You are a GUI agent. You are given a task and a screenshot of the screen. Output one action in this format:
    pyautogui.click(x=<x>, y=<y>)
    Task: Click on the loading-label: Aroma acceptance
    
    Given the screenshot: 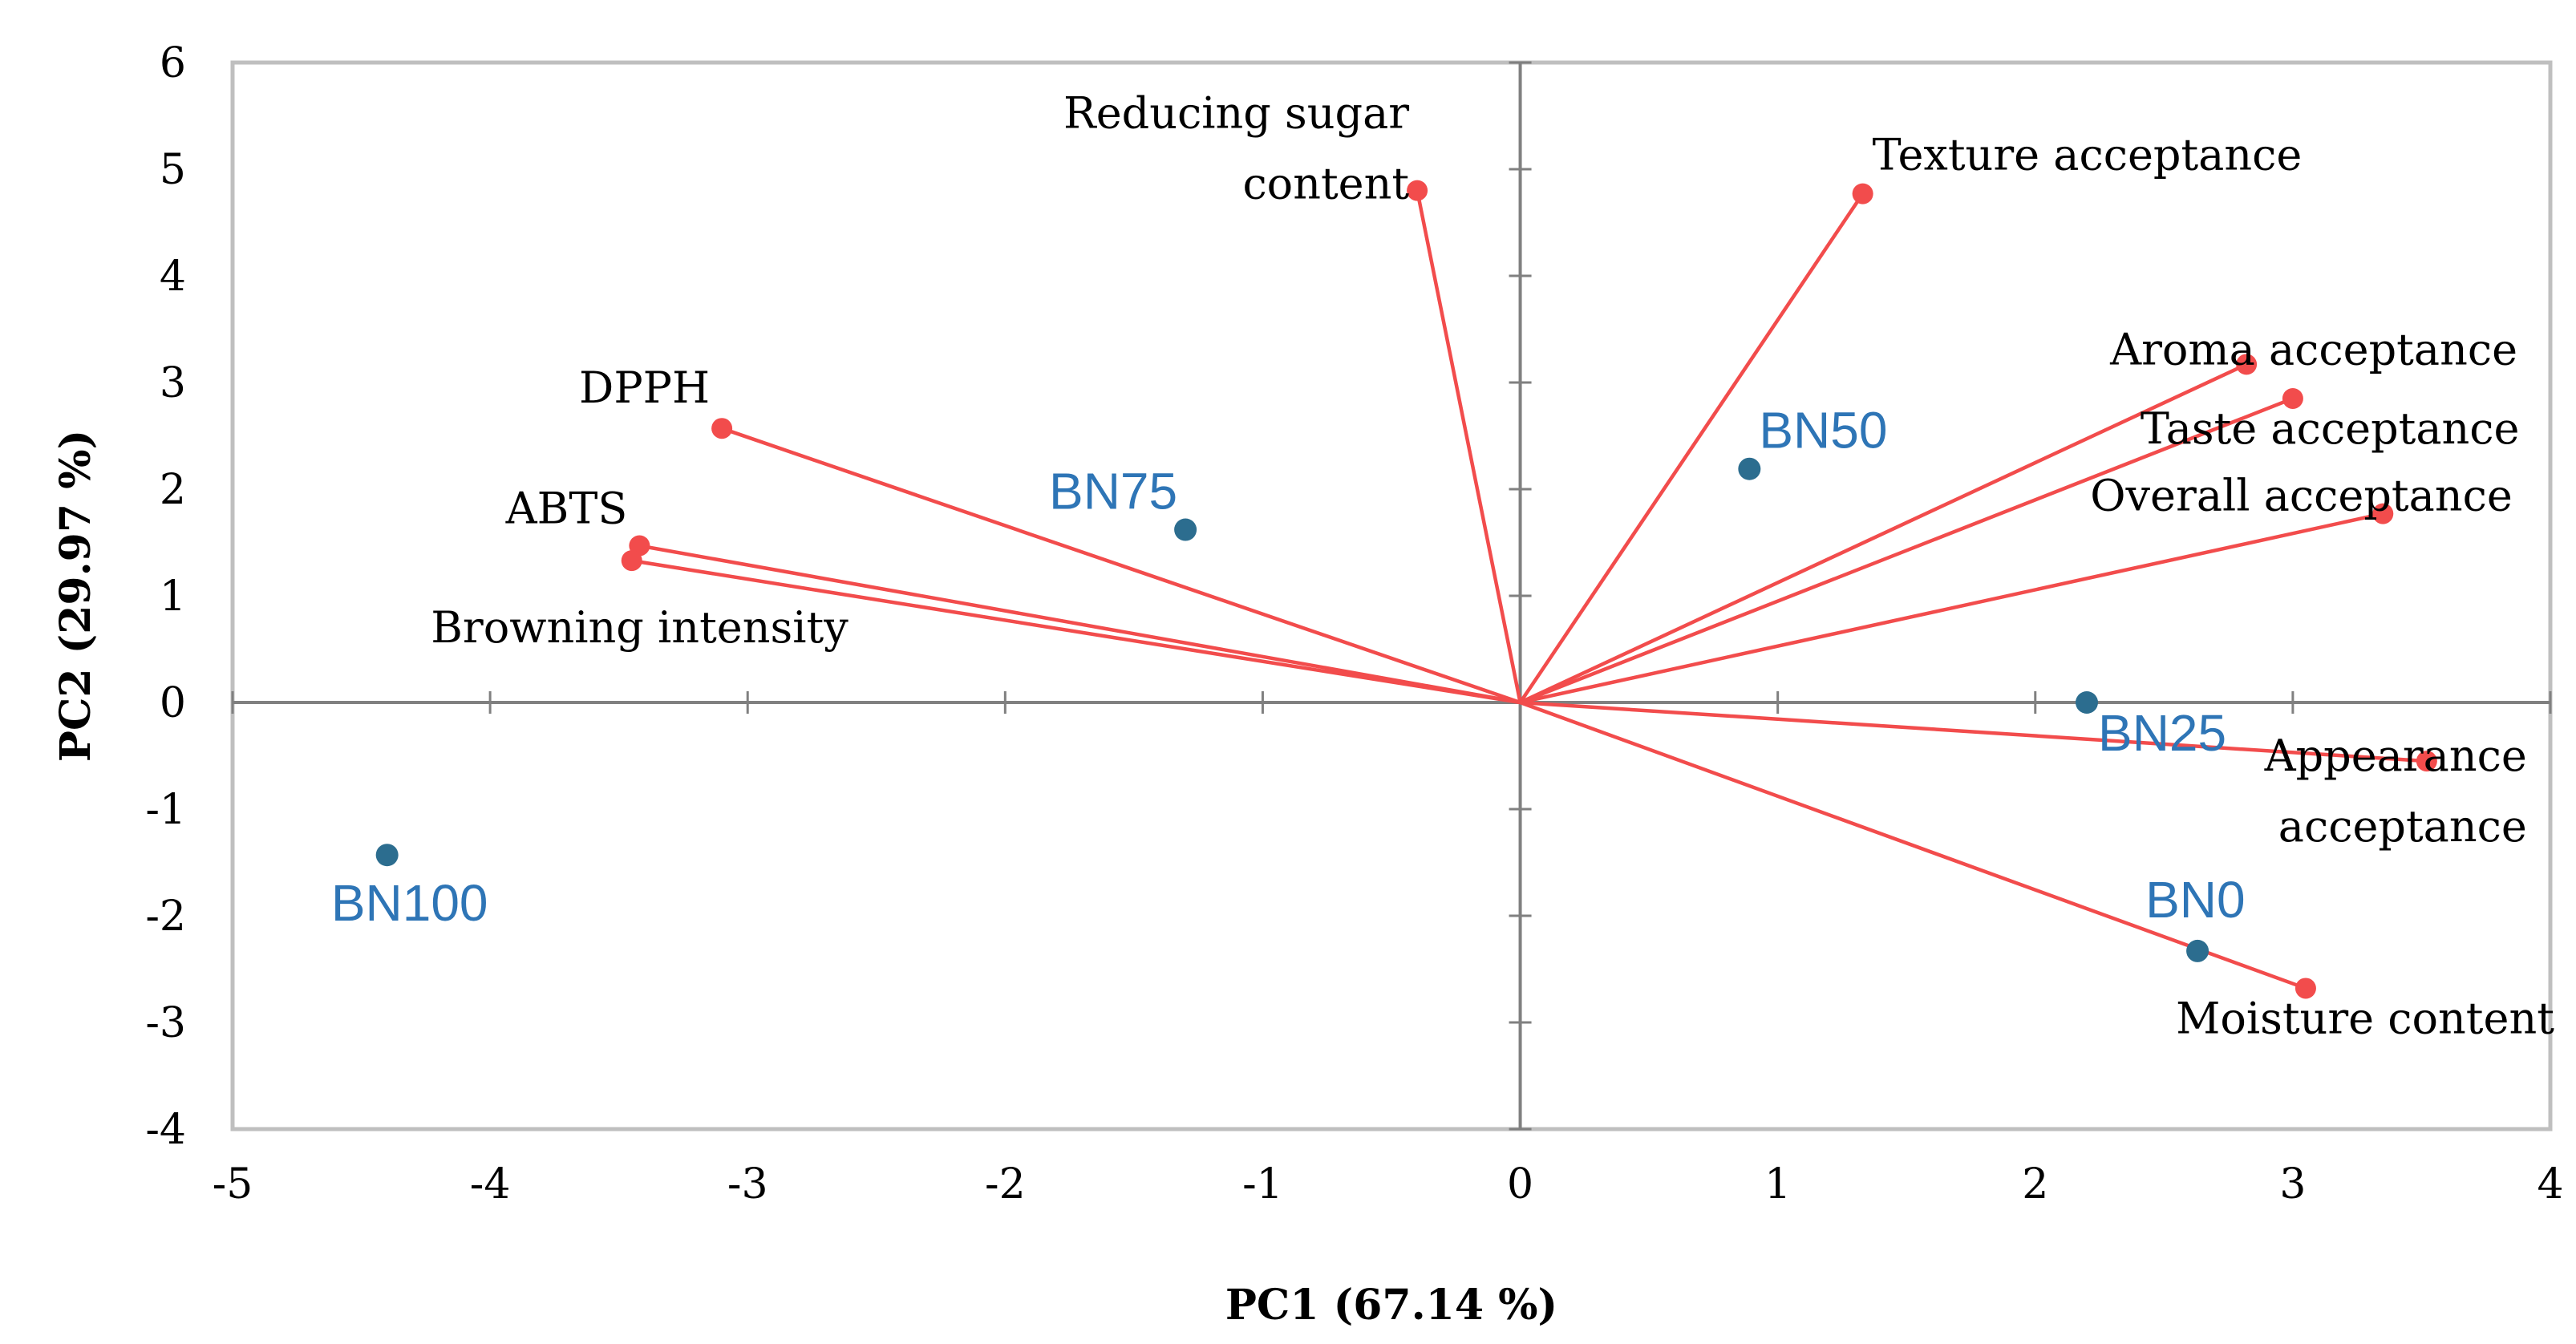 What is the action you would take?
    pyautogui.click(x=2313, y=349)
    